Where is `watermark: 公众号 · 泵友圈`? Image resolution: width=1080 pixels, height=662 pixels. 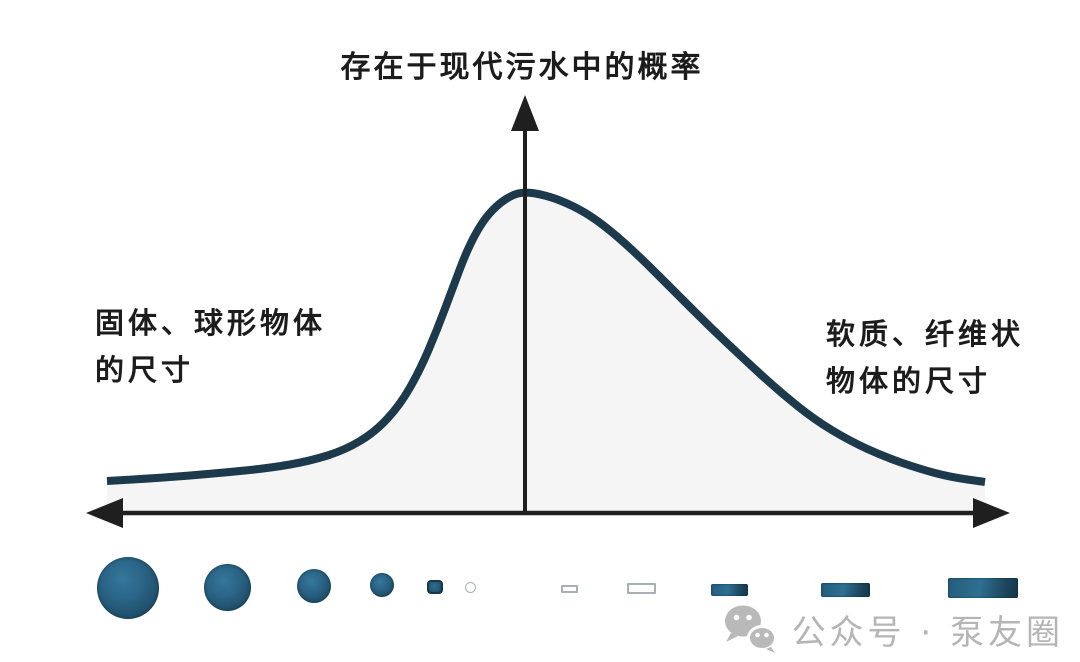 watermark: 公众号 · 泵友圈 is located at coordinates (893, 629).